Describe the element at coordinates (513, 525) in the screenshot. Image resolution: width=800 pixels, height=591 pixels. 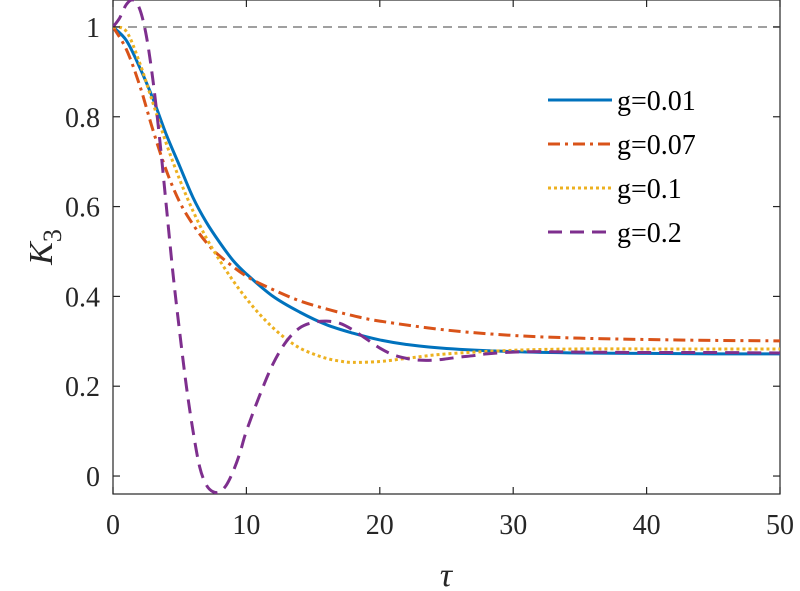
I see `x-tick-label: 30` at that location.